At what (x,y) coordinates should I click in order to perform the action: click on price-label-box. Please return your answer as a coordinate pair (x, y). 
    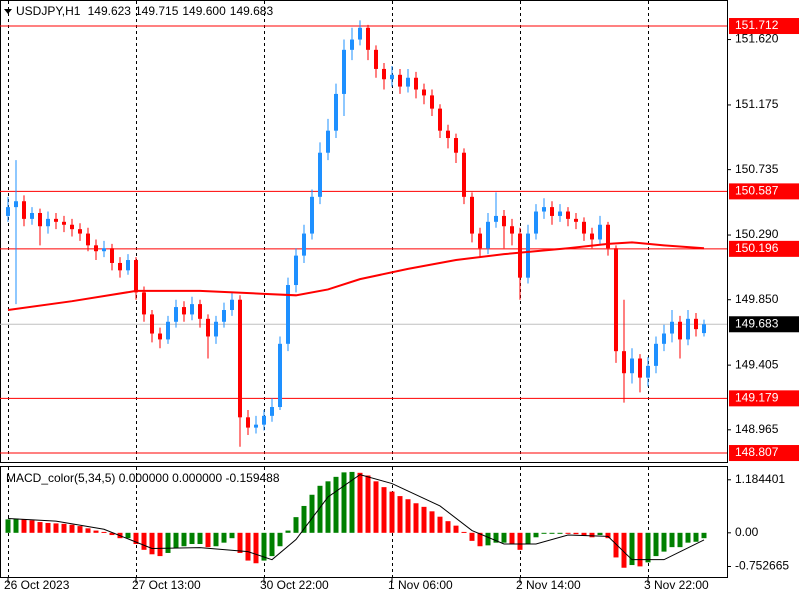
    Looking at the image, I should click on (764, 324).